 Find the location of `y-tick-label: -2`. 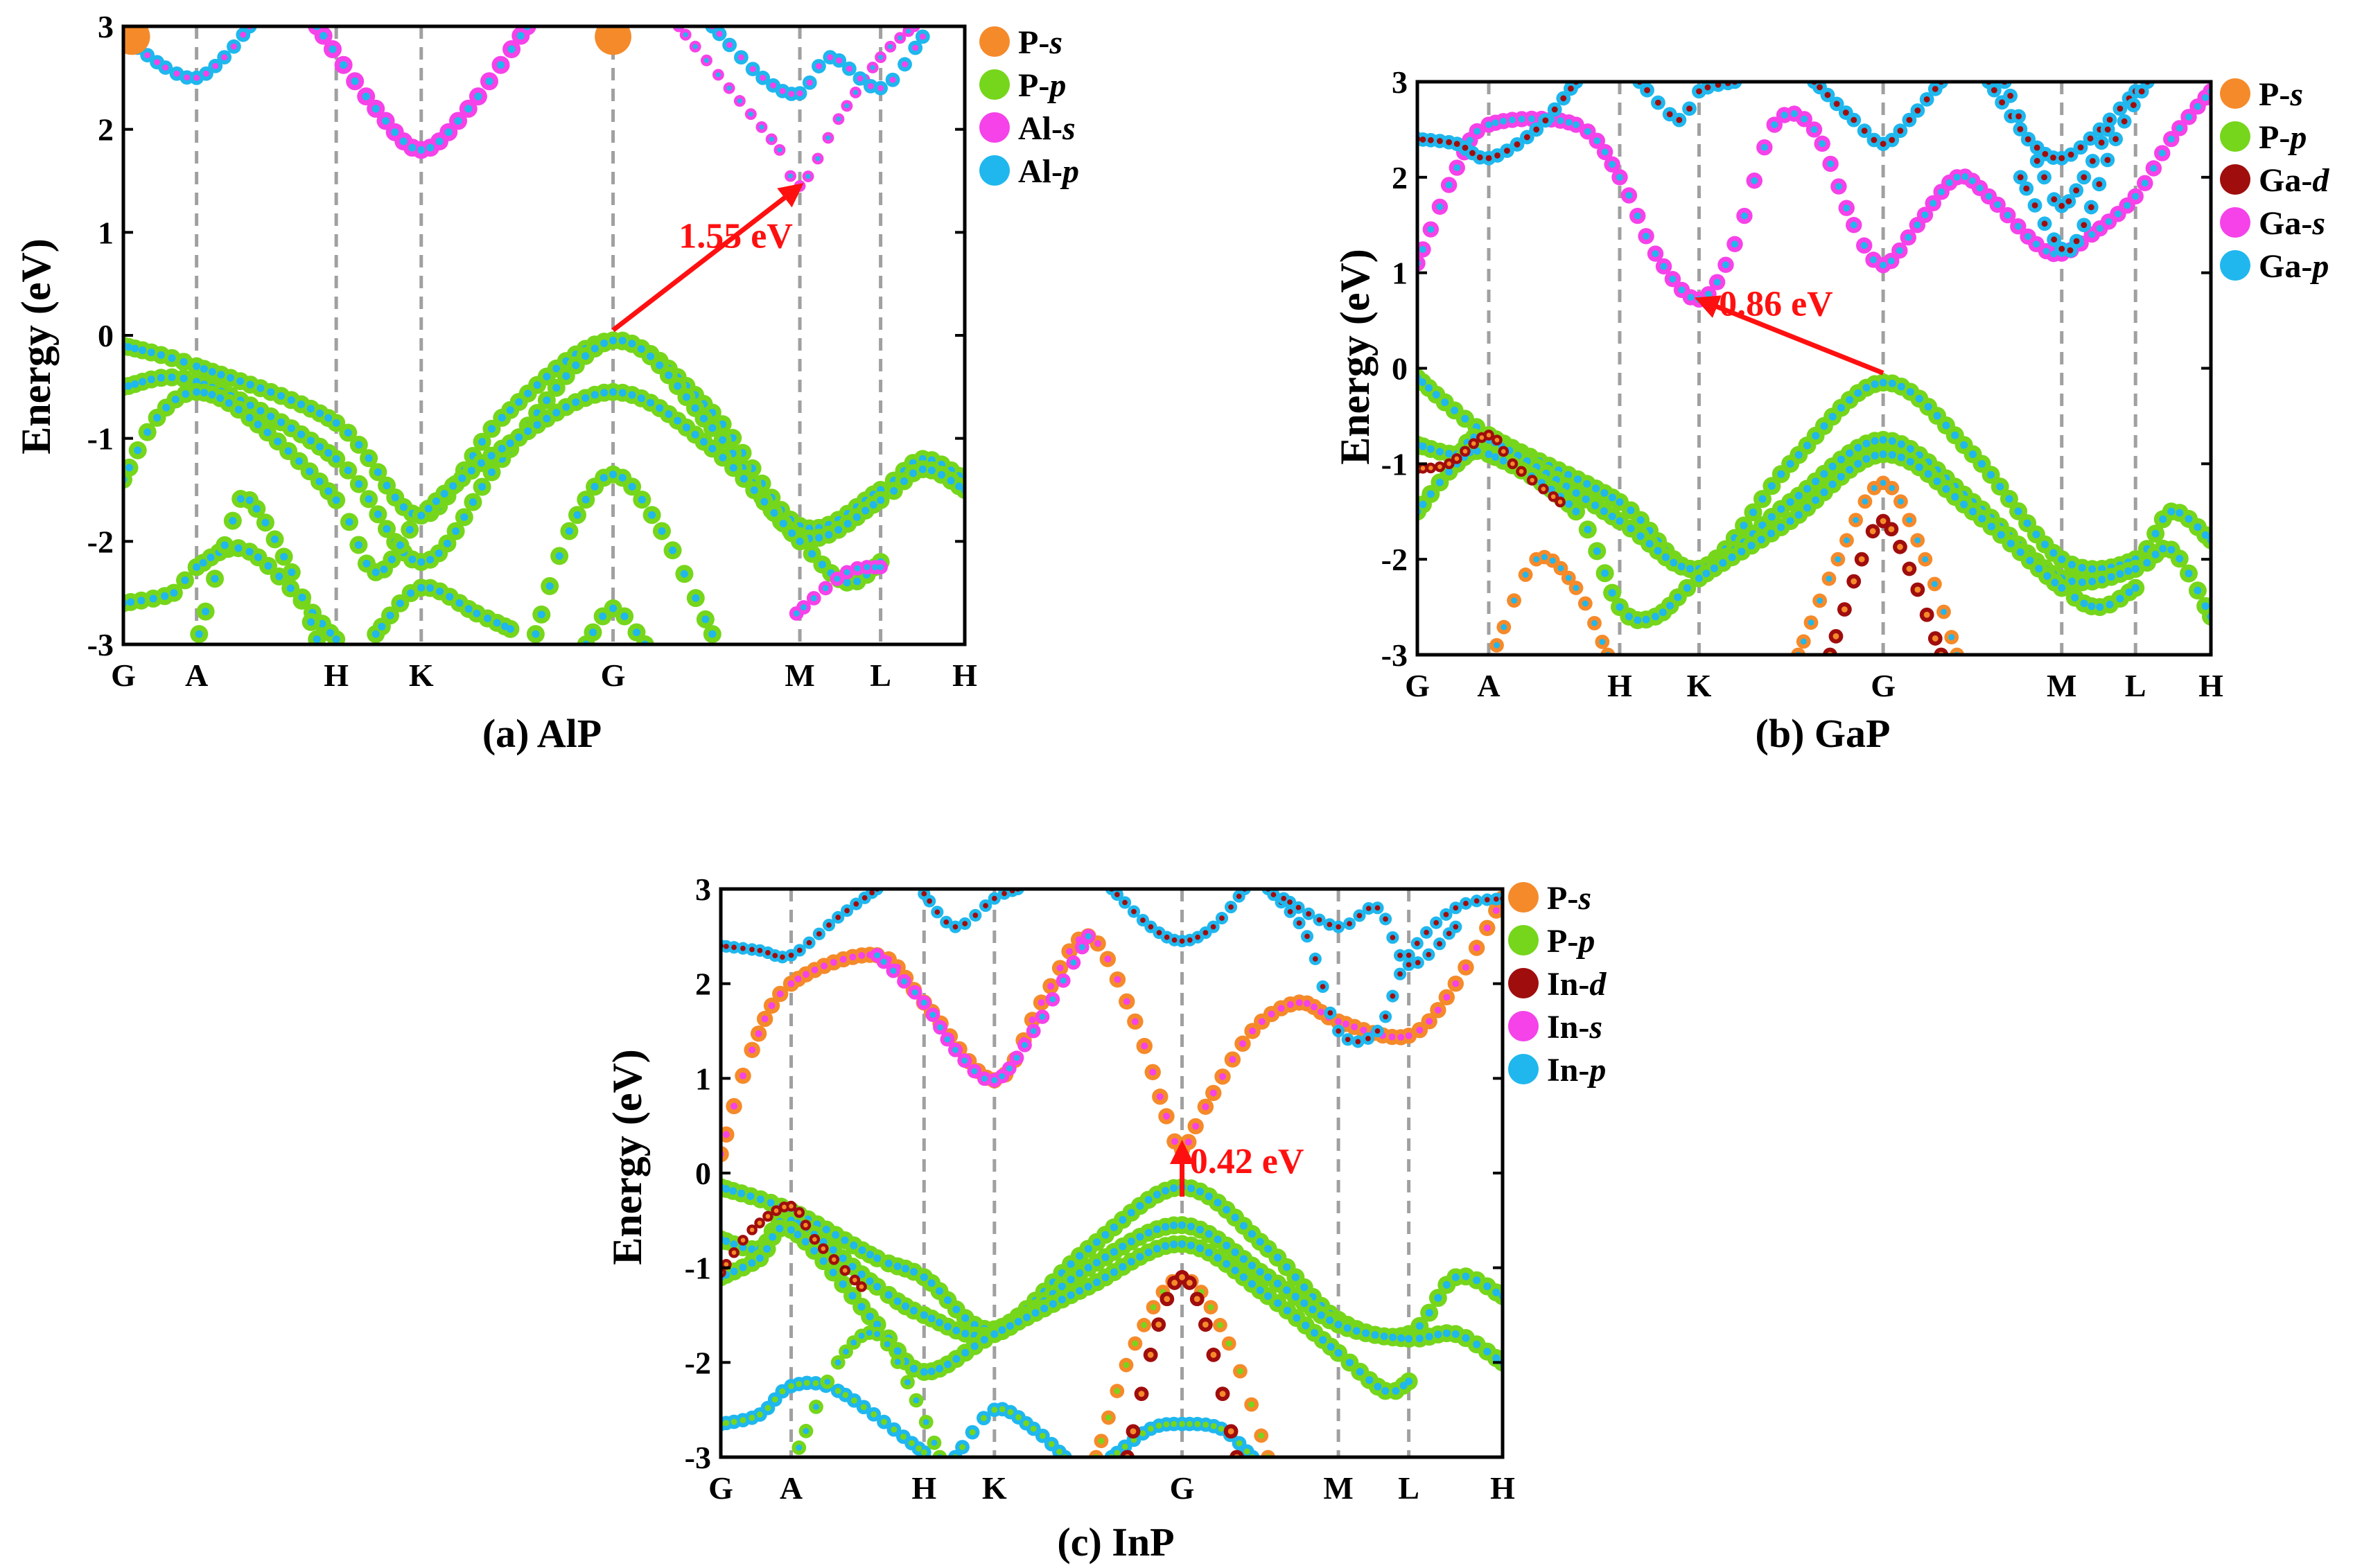

y-tick-label: -2 is located at coordinates (698, 1362).